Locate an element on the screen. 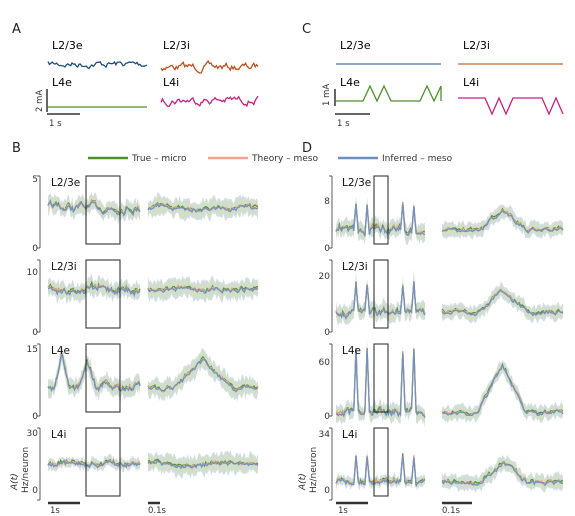  b-ytick-l23e-min: 0 is located at coordinates (35, 249).